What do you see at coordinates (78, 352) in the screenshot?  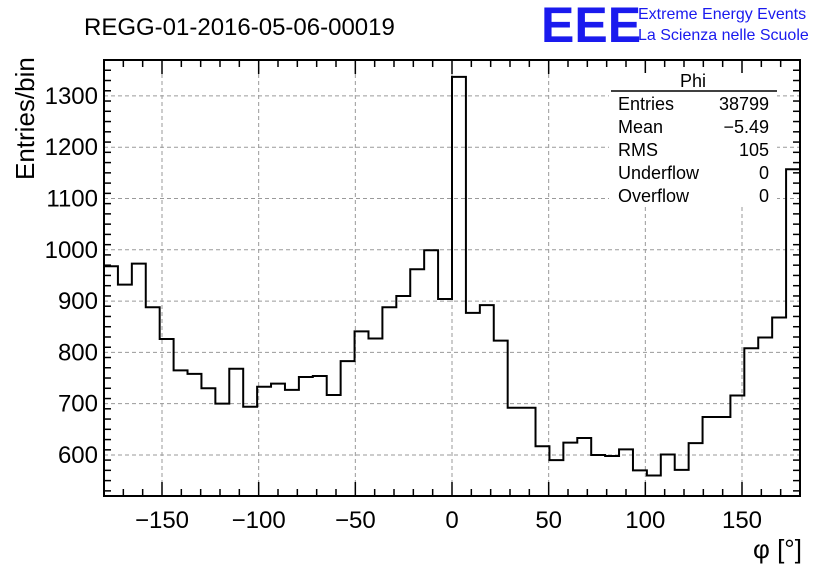 I see `y-tick-label: 800` at bounding box center [78, 352].